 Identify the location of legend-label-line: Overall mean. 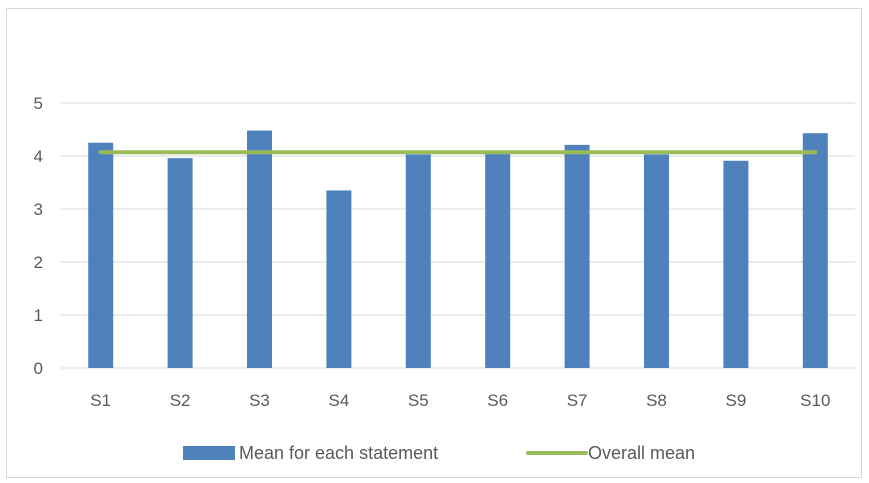
(641, 453).